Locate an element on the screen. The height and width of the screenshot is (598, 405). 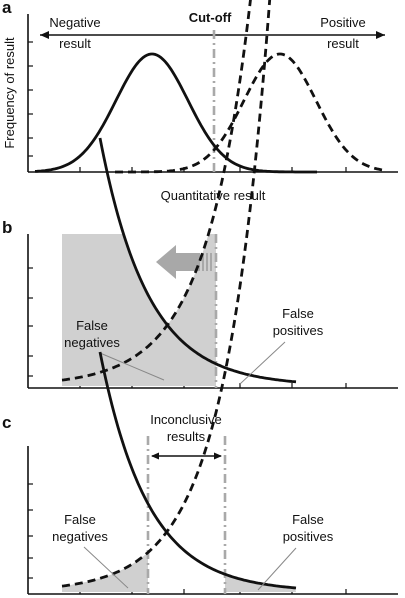
panel-c-letter: c is located at coordinates (6, 422).